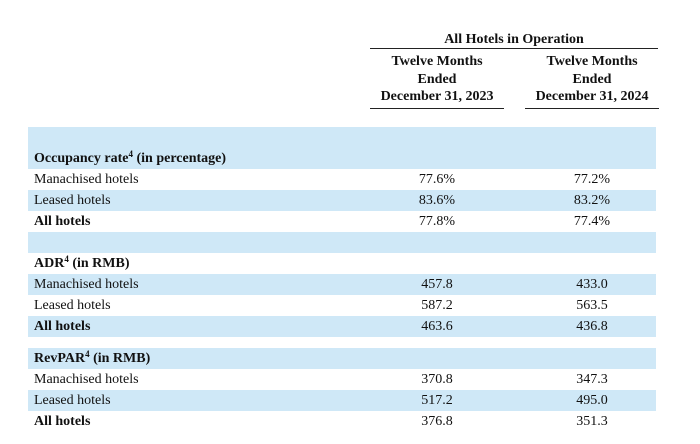 Image resolution: width=700 pixels, height=444 pixels. What do you see at coordinates (342, 179) in the screenshot?
I see `table-row: Manachised hotels 77.6% 77.2%` at bounding box center [342, 179].